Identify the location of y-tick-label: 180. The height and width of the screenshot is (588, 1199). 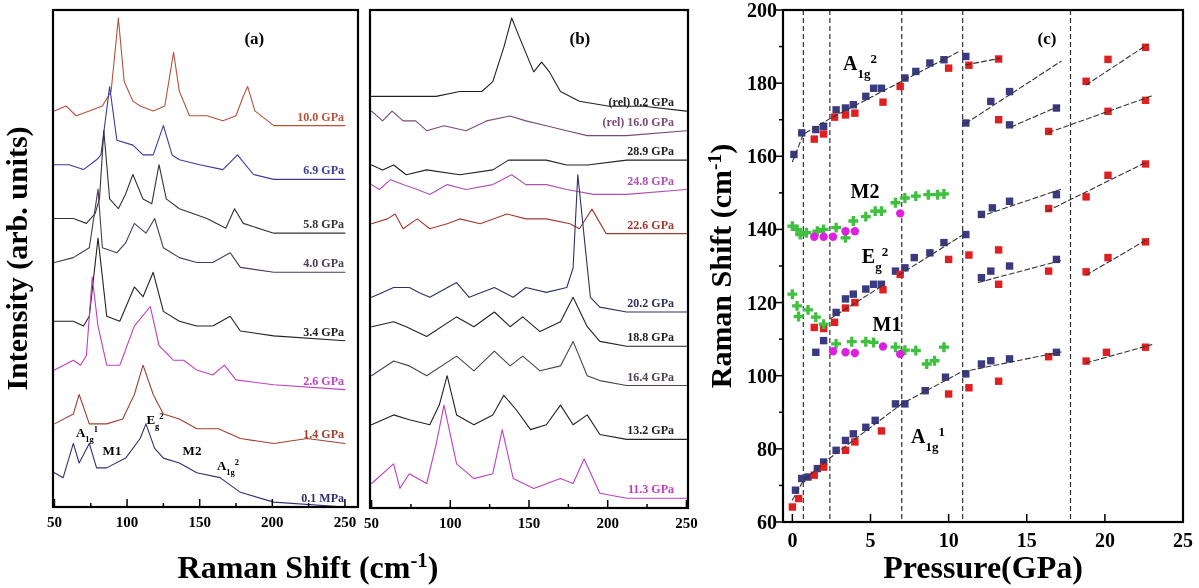
(762, 83).